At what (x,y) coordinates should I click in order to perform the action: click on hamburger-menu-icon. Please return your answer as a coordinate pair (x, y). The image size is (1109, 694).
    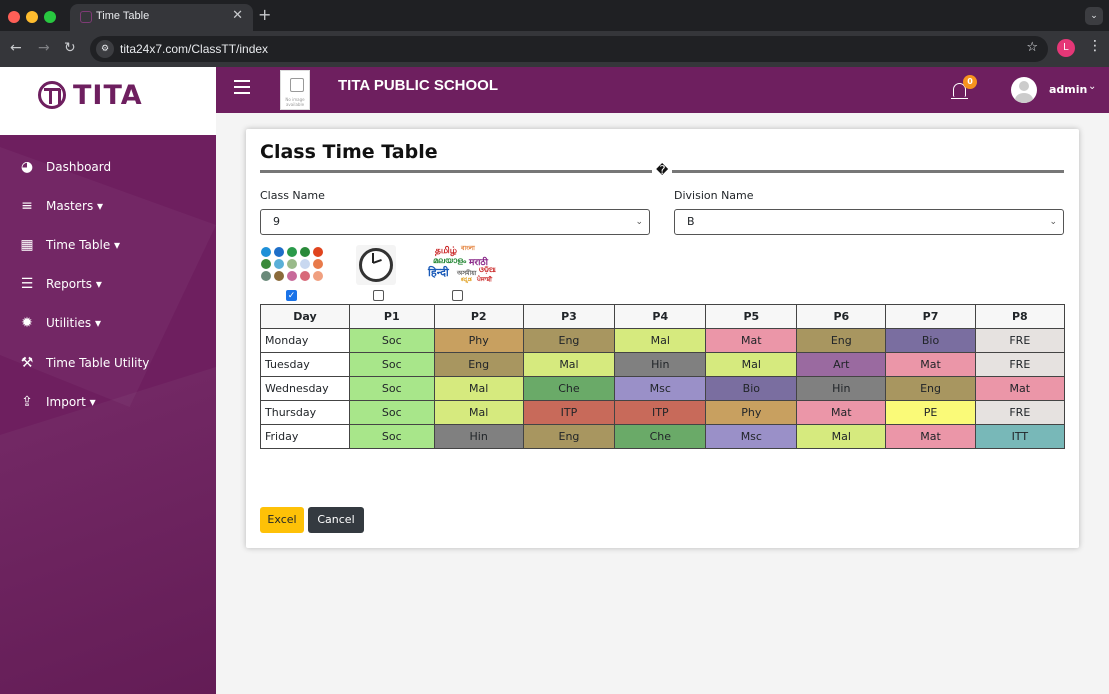
    Looking at the image, I should click on (242, 87).